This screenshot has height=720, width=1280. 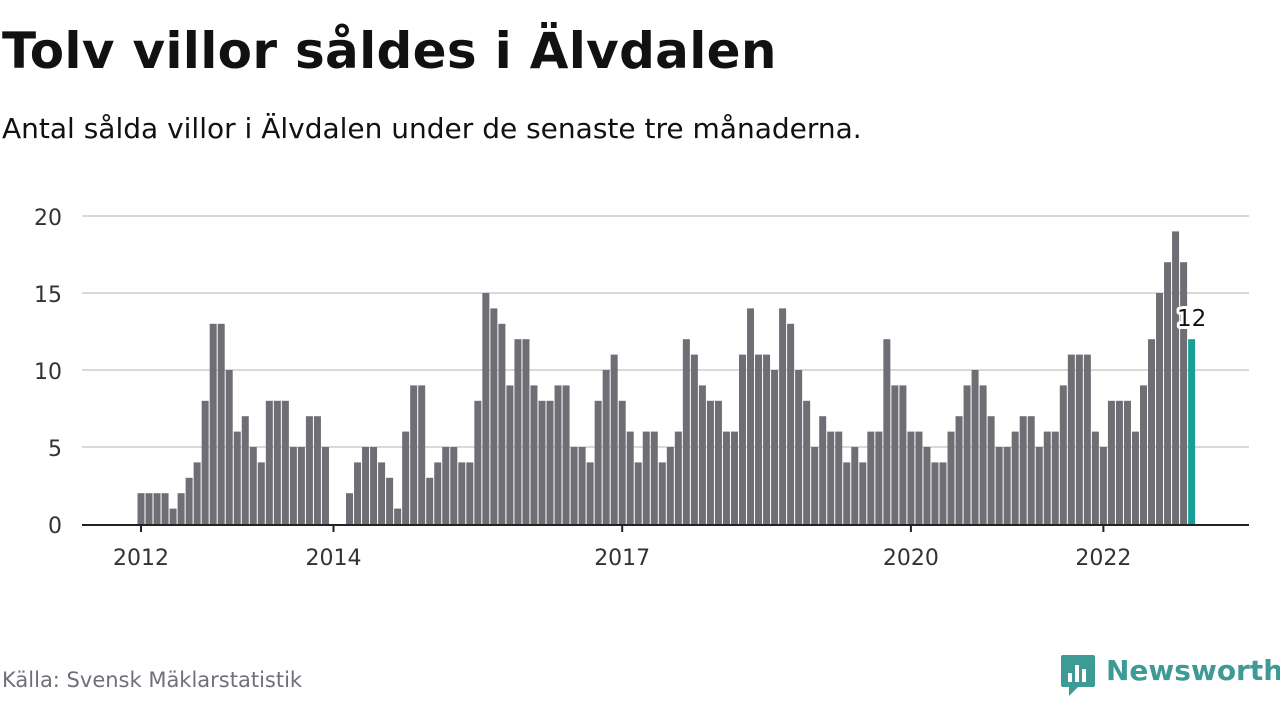 I want to click on y-tick-label: 10, so click(x=48, y=372).